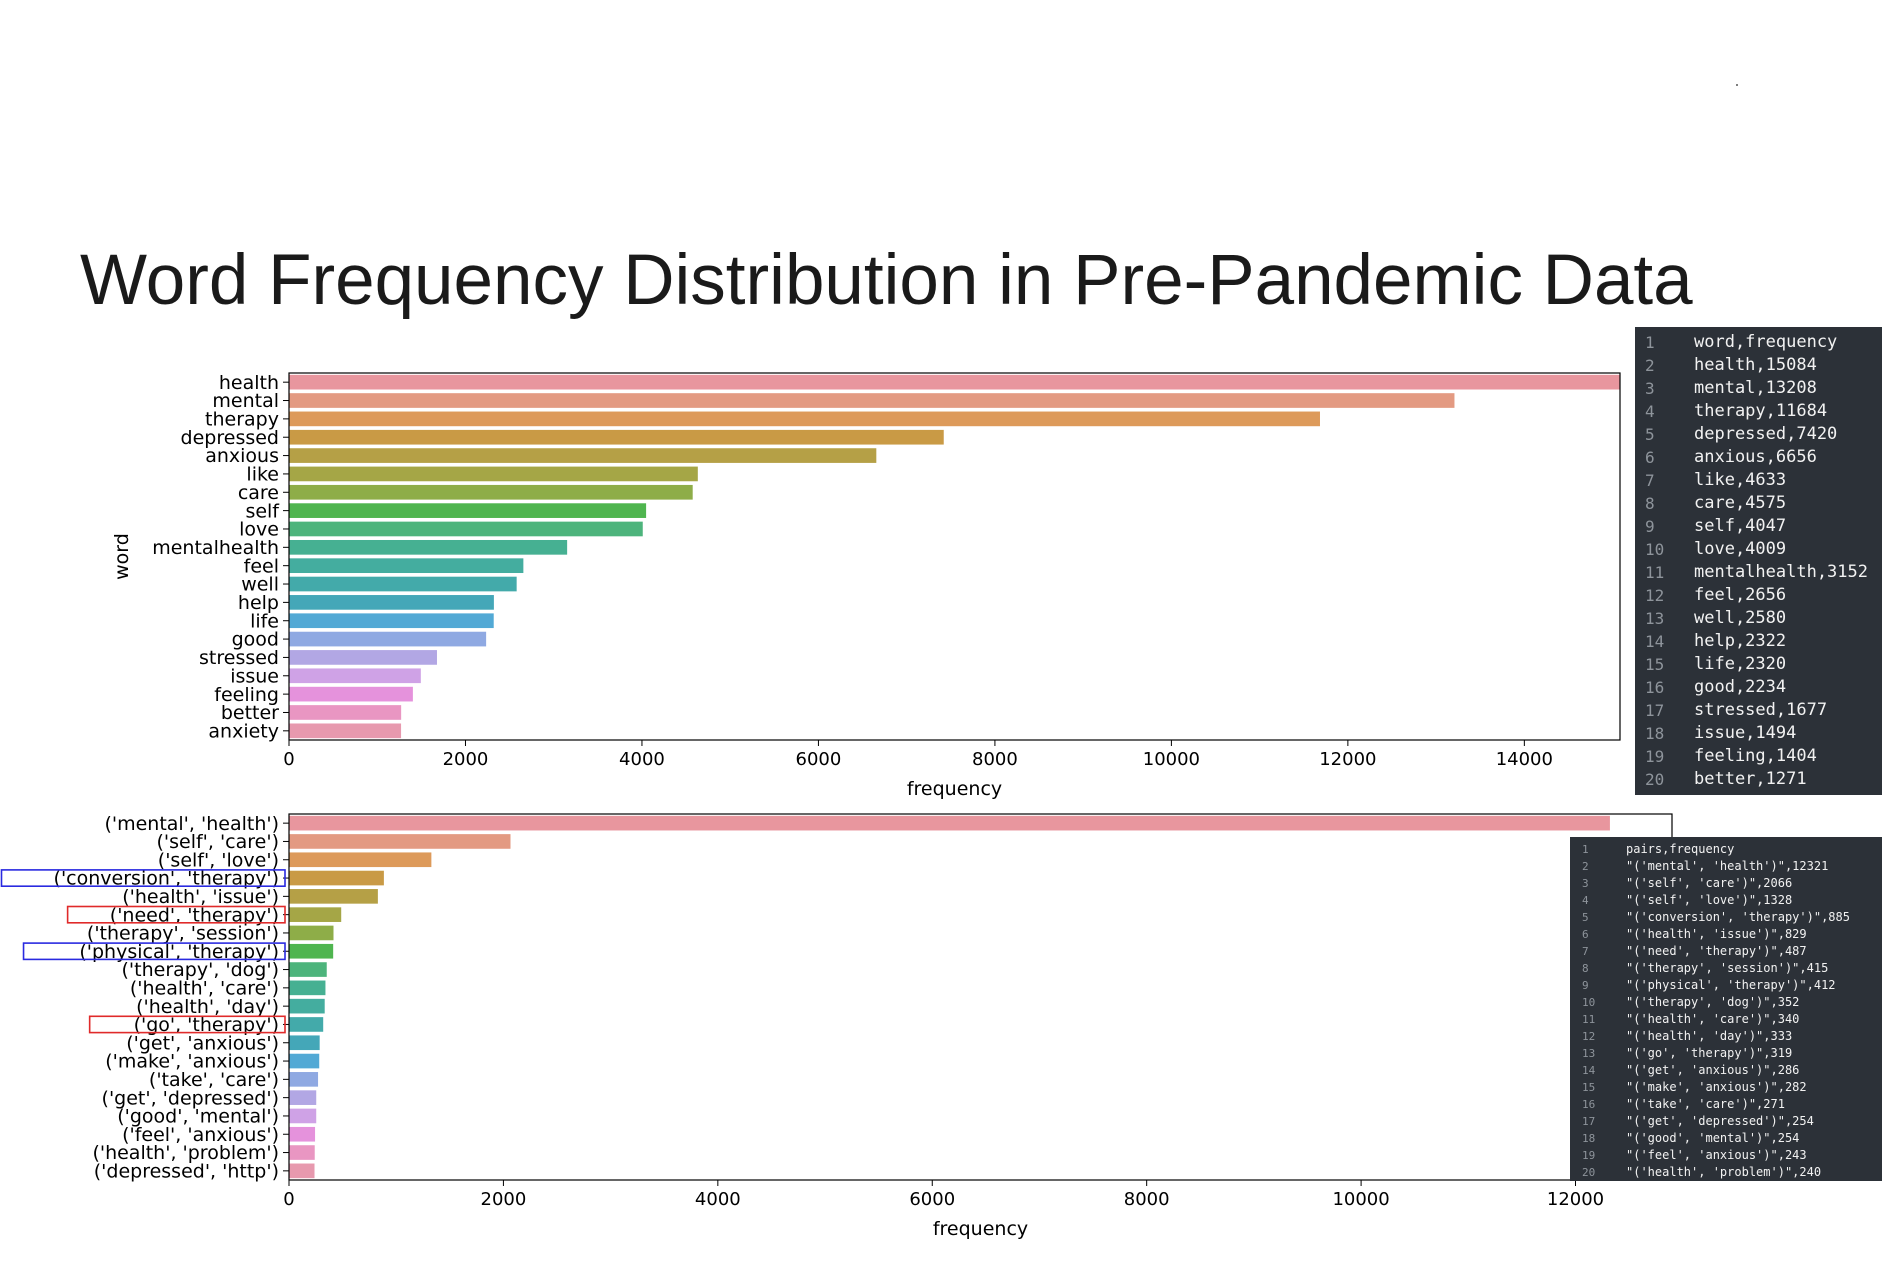 The image size is (1900, 1268). I want to click on csv-line-text: good,2234, so click(1740, 687).